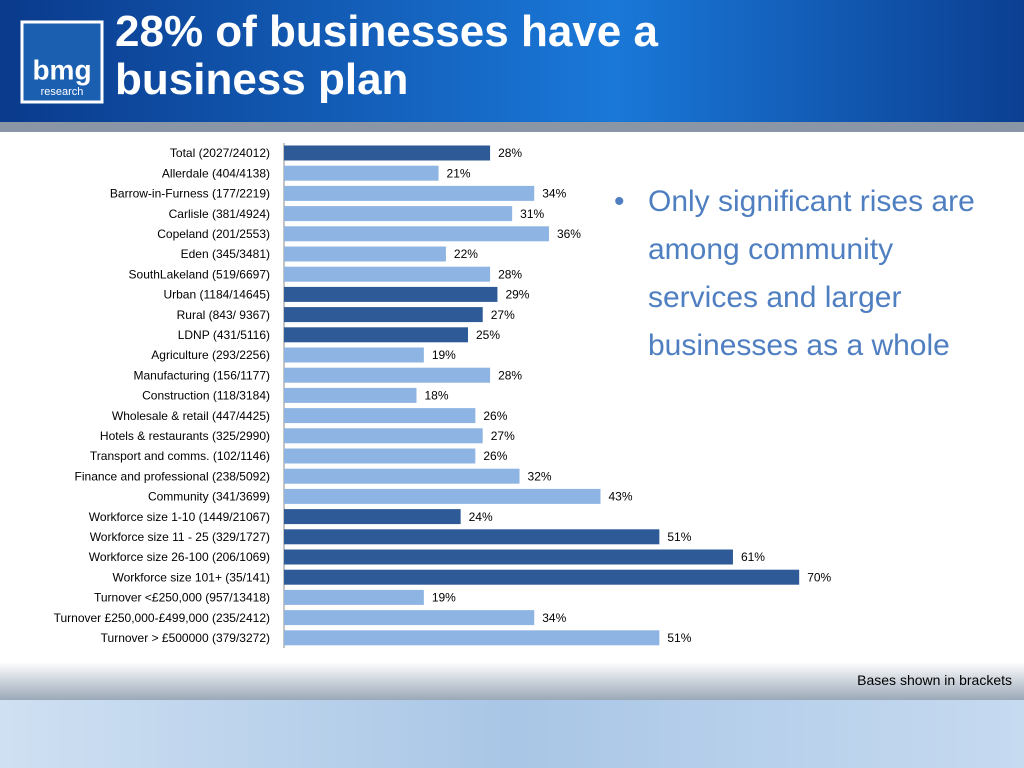 The image size is (1024, 768). I want to click on category-label: Allerdale (404/4138), so click(216, 173).